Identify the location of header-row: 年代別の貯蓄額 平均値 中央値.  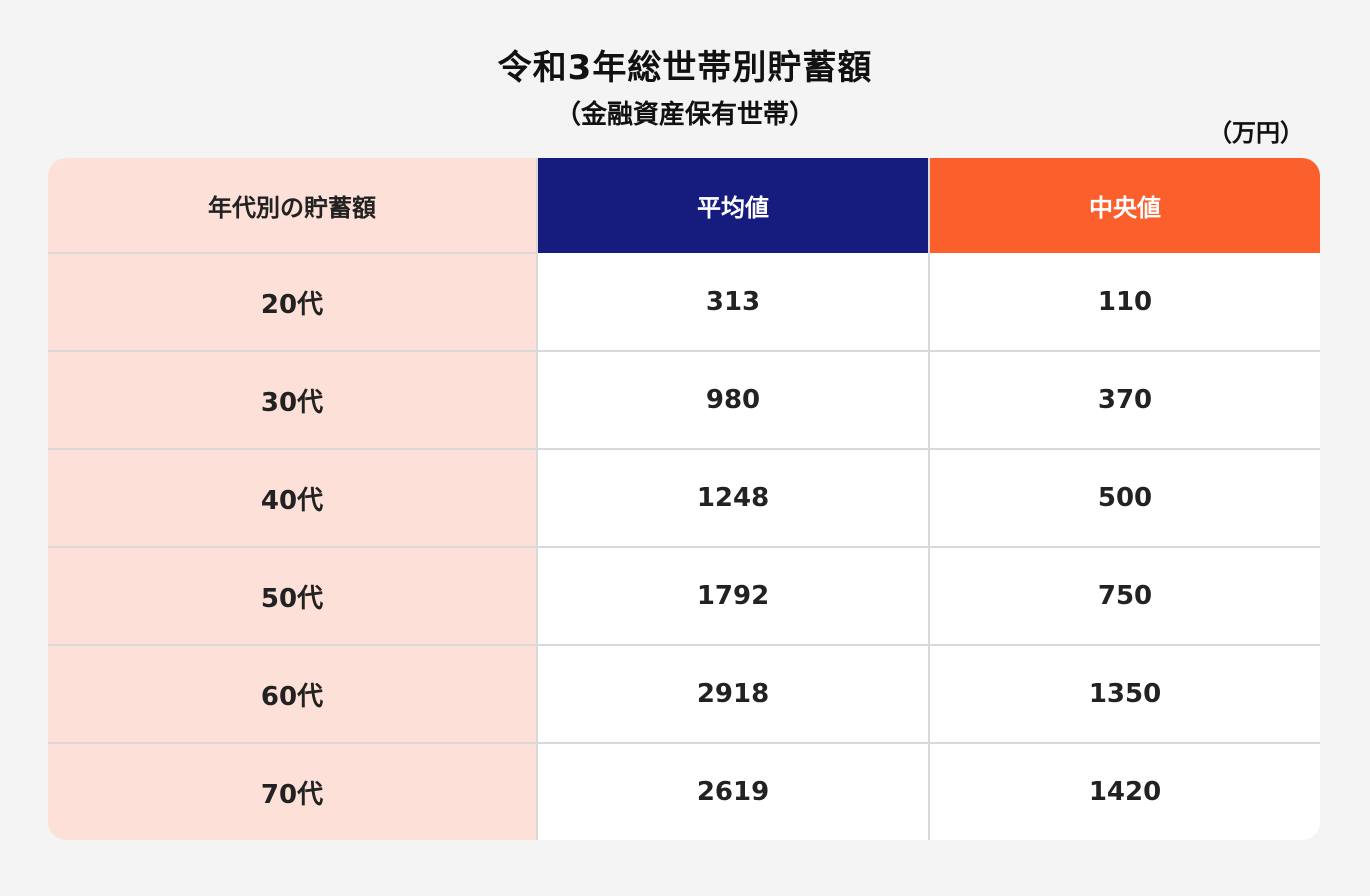
(684, 206).